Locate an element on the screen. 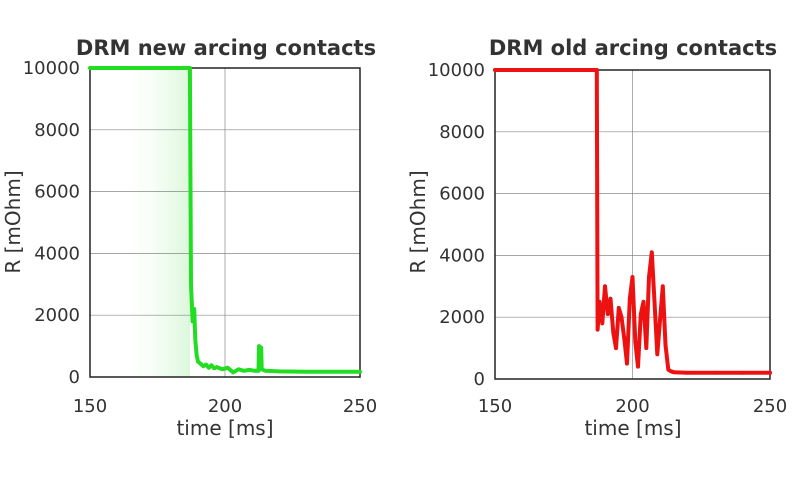 The width and height of the screenshot is (800, 480). y-tick-label: 4000 is located at coordinates (462, 255).